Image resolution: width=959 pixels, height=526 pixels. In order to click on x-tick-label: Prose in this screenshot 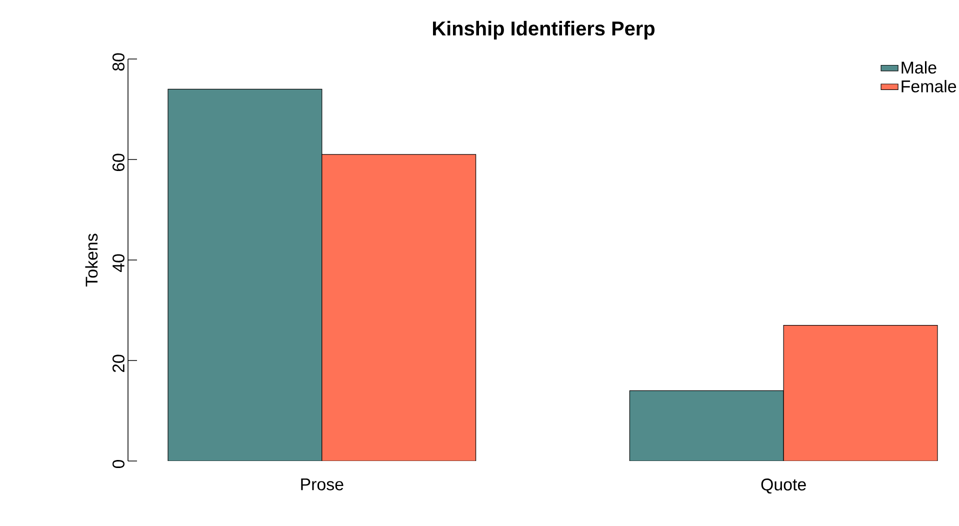, I will do `click(322, 484)`.